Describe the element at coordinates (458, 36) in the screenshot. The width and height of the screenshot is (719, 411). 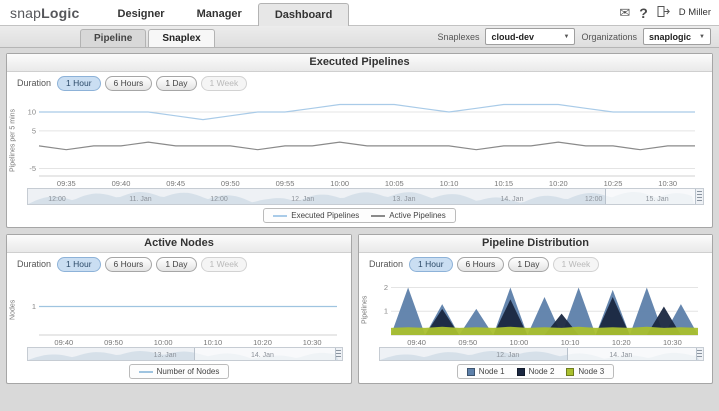
I see `snaplexes-label: Snaplexes` at that location.